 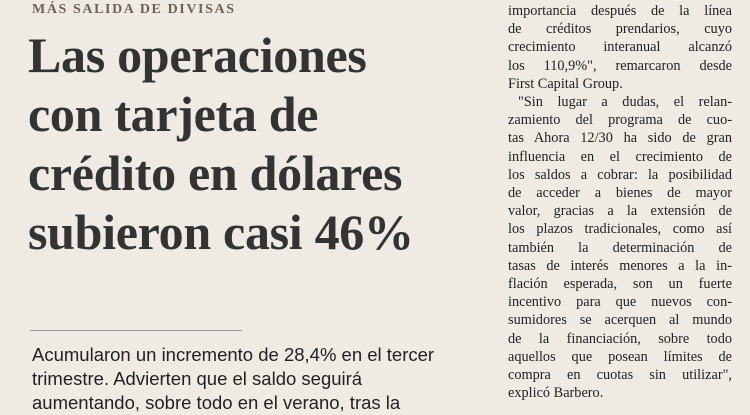 I want to click on body-line: también la determinación de, so click(x=620, y=247).